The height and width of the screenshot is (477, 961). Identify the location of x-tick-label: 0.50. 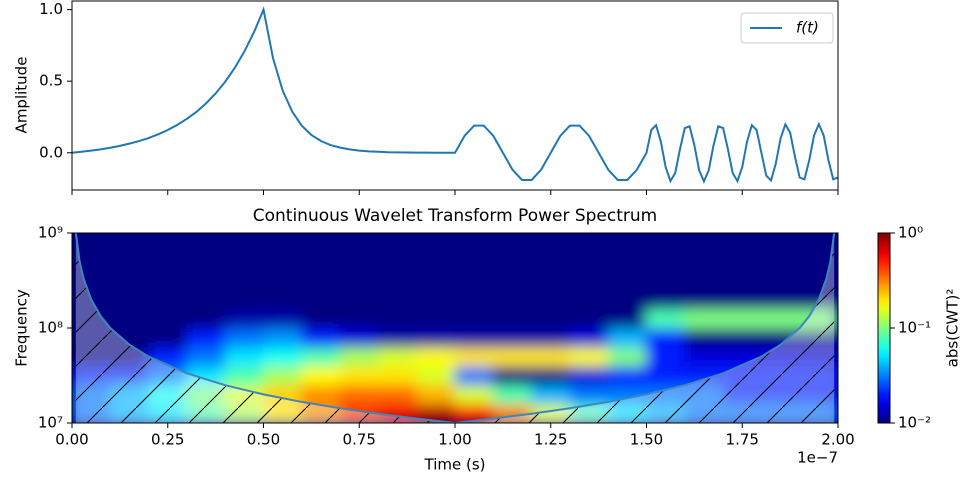
(263, 440).